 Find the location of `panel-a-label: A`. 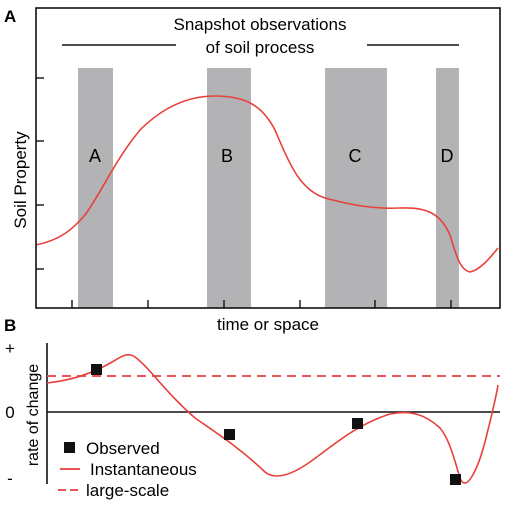

panel-a-label: A is located at coordinates (10, 16).